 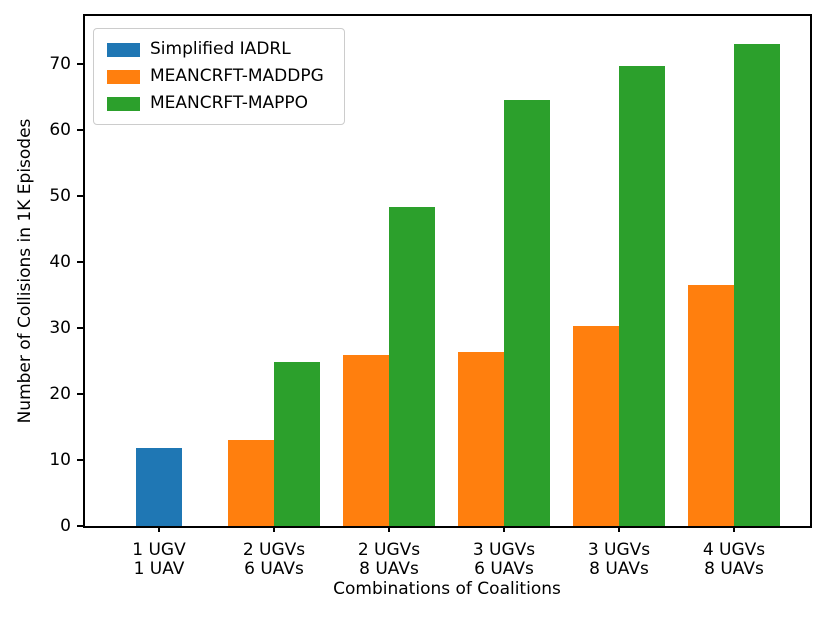 I want to click on bar-series2-group4, so click(x=642, y=295).